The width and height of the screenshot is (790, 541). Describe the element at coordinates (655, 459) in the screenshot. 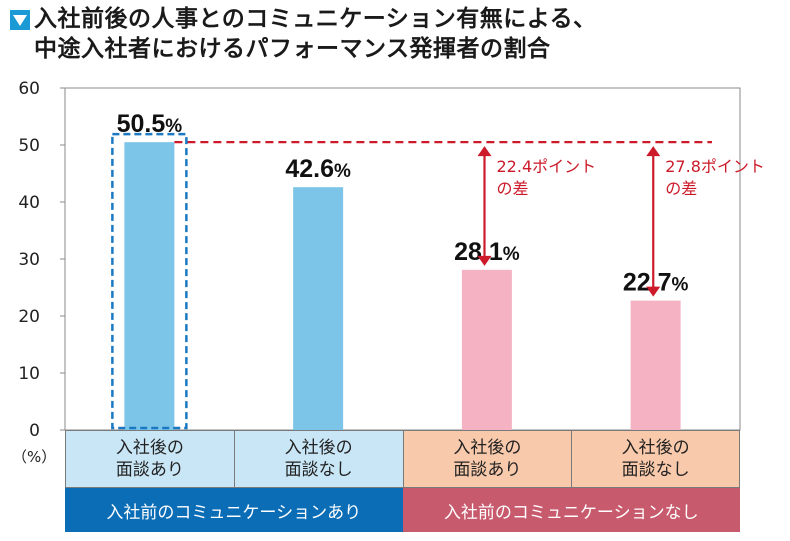

I see `category-label-4: 入社後の 面談なし` at that location.